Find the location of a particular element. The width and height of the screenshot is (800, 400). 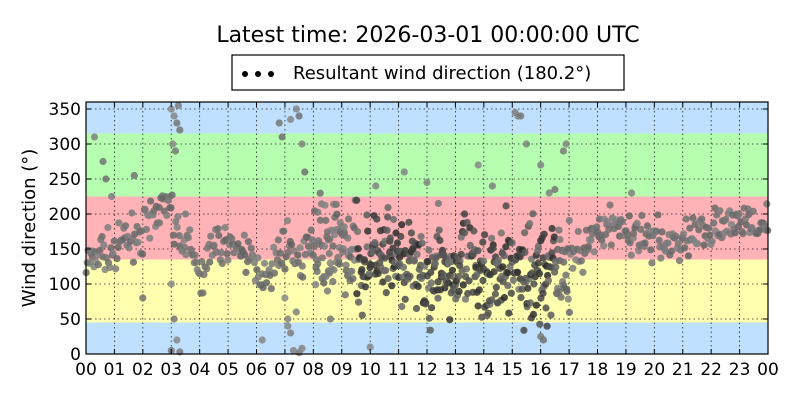

y-tick-label: 100 is located at coordinates (65, 285).